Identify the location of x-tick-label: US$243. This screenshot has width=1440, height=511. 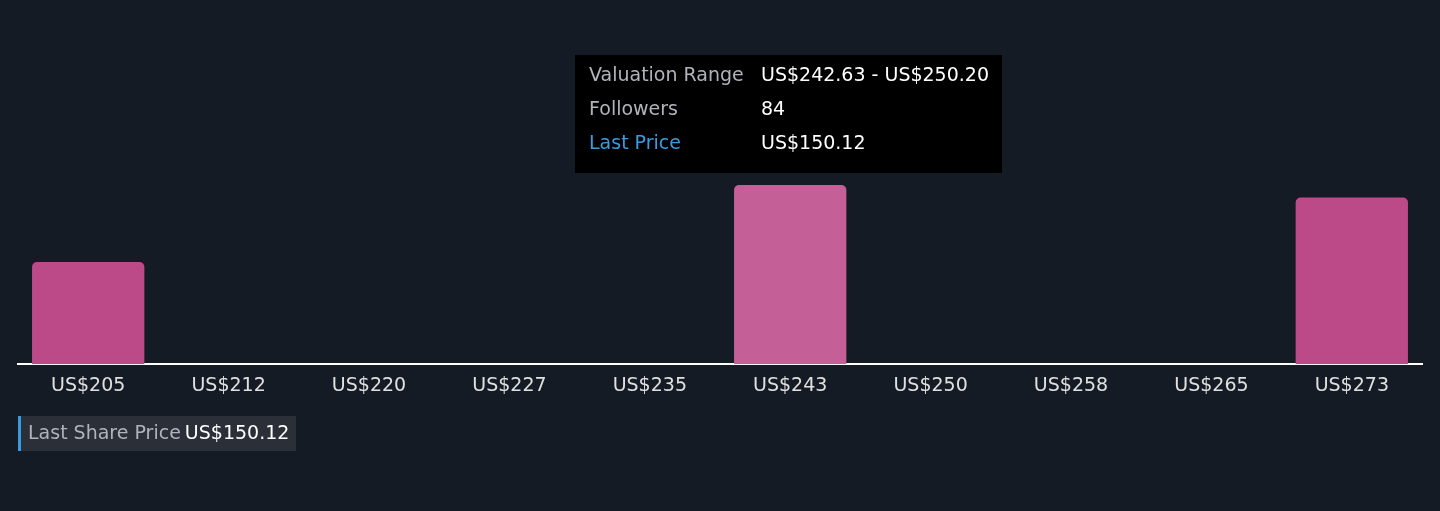
(790, 383).